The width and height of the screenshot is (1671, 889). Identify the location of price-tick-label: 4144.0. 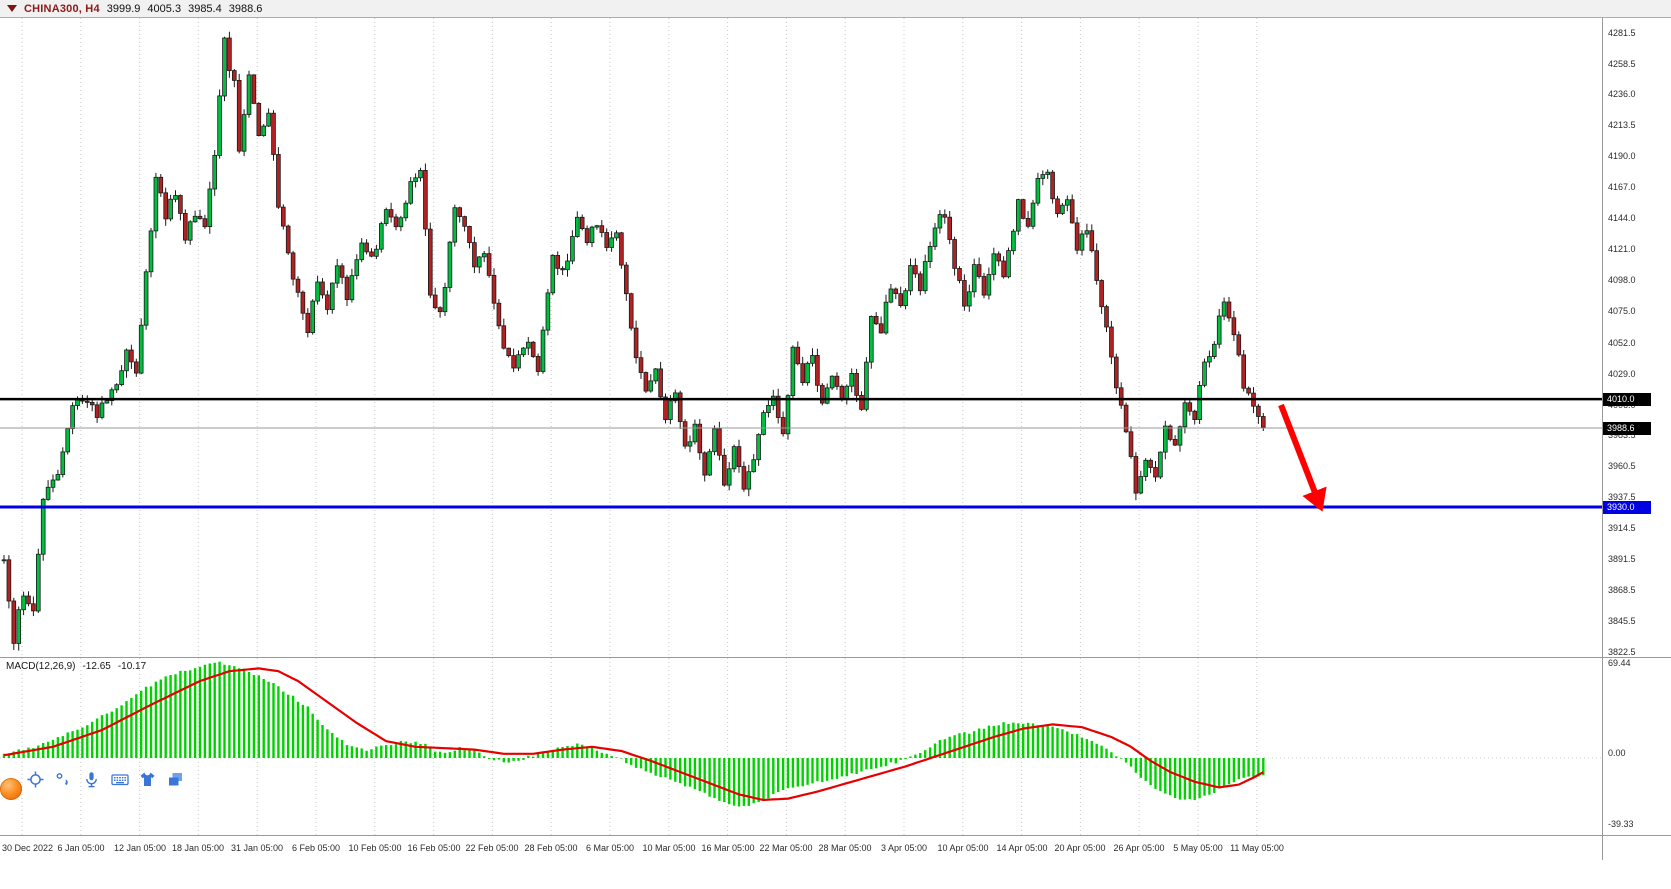
(1622, 218).